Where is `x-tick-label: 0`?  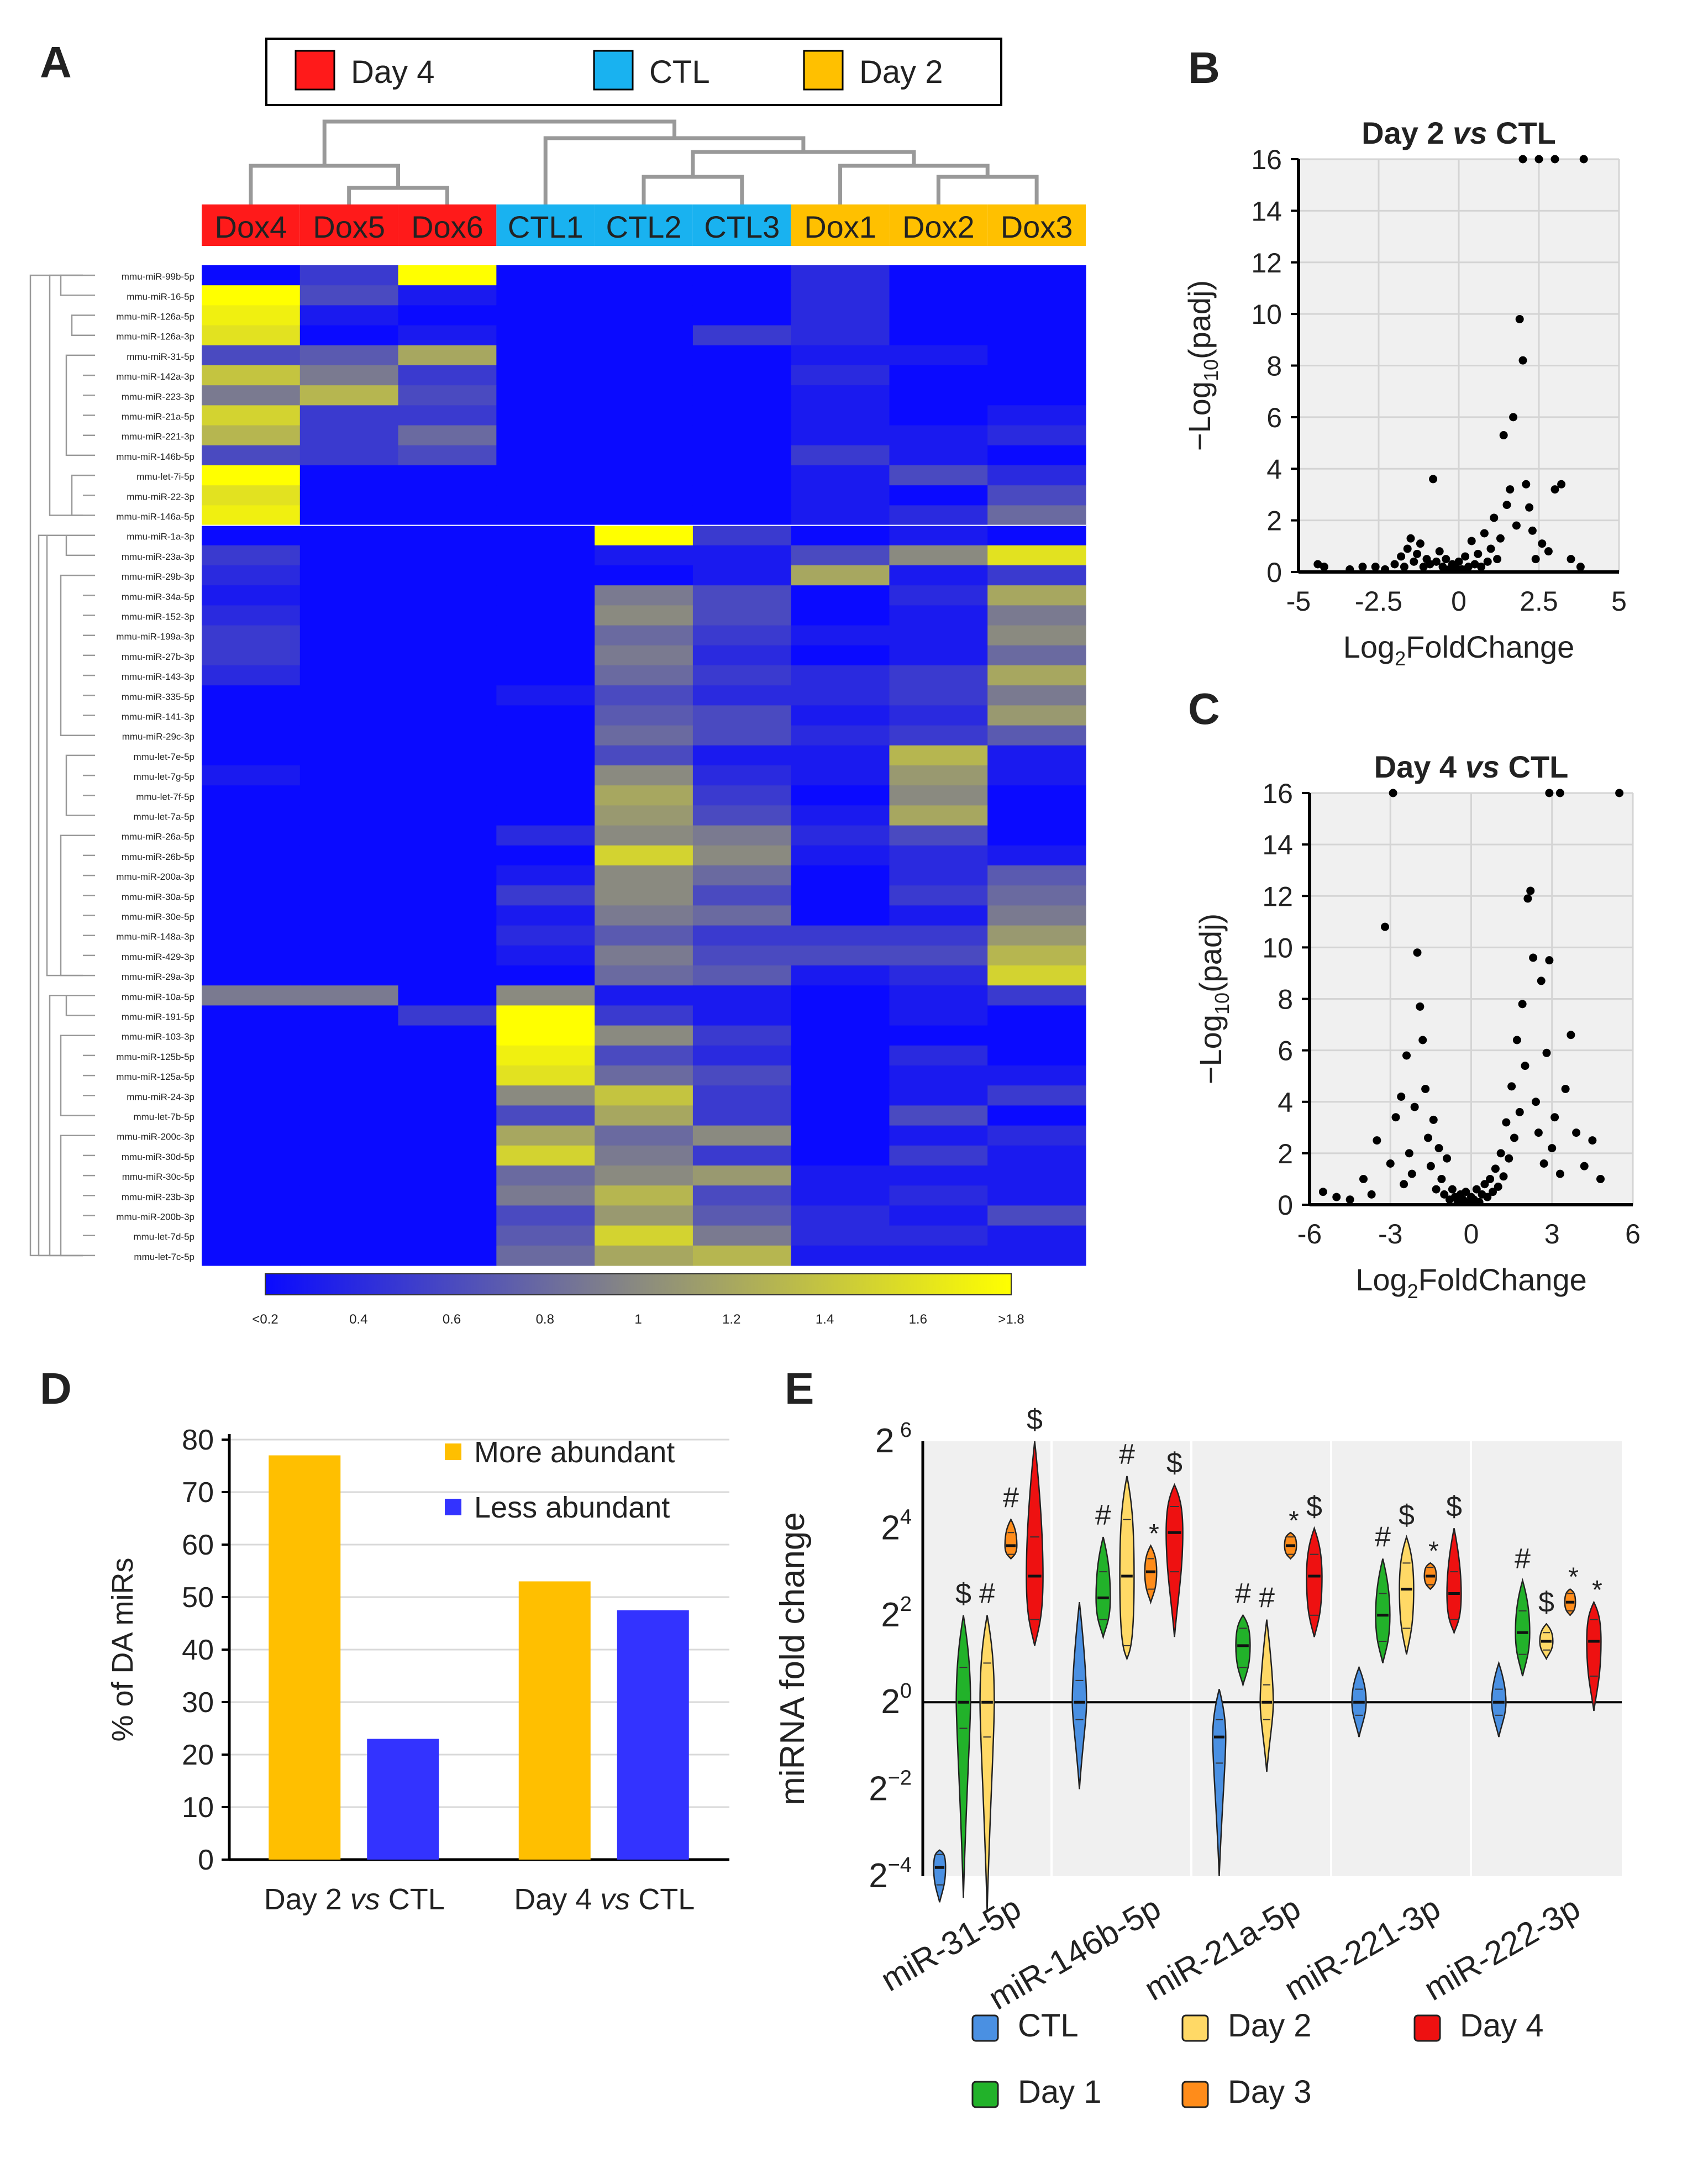 x-tick-label: 0 is located at coordinates (1471, 1234).